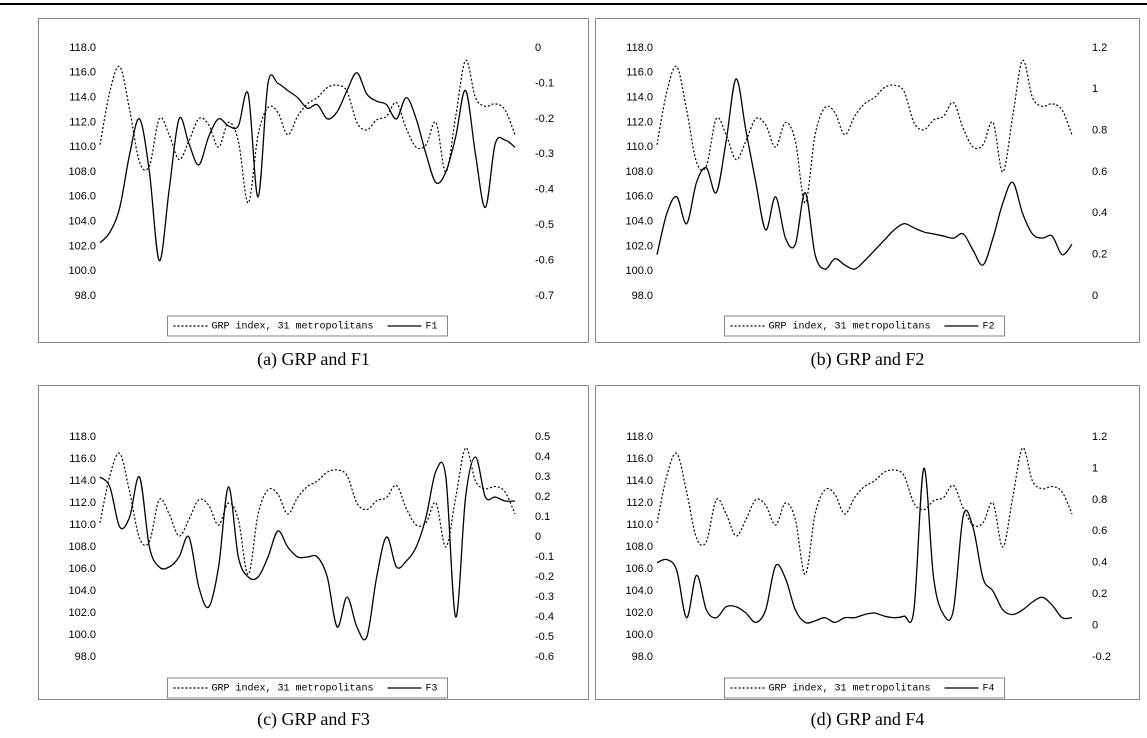  Describe the element at coordinates (1099, 500) in the screenshot. I see `y2-tick-label: 0.8` at that location.